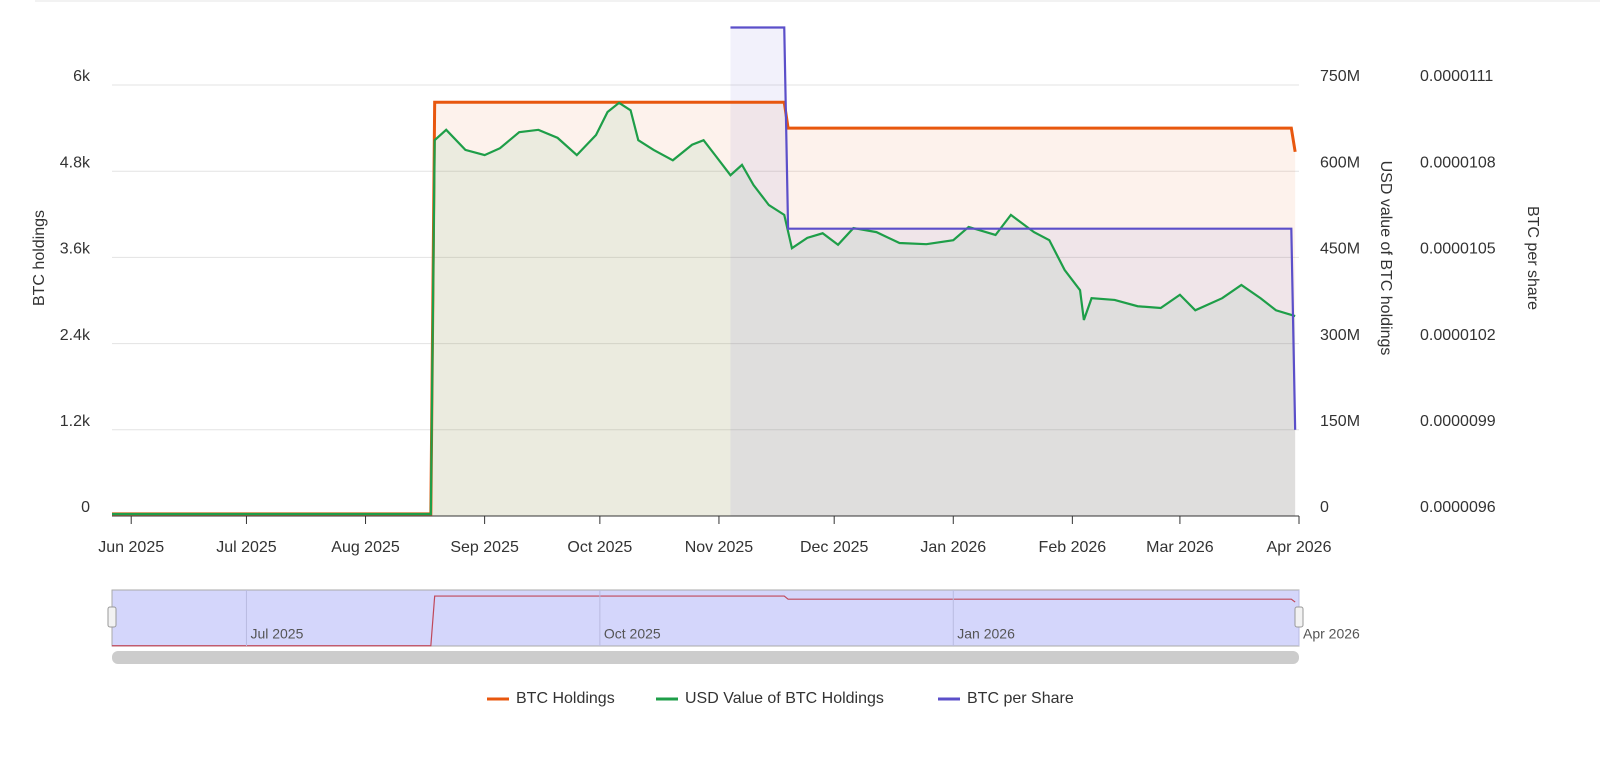  Describe the element at coordinates (131, 547) in the screenshot. I see `x-tick-label: Jun 2025` at that location.